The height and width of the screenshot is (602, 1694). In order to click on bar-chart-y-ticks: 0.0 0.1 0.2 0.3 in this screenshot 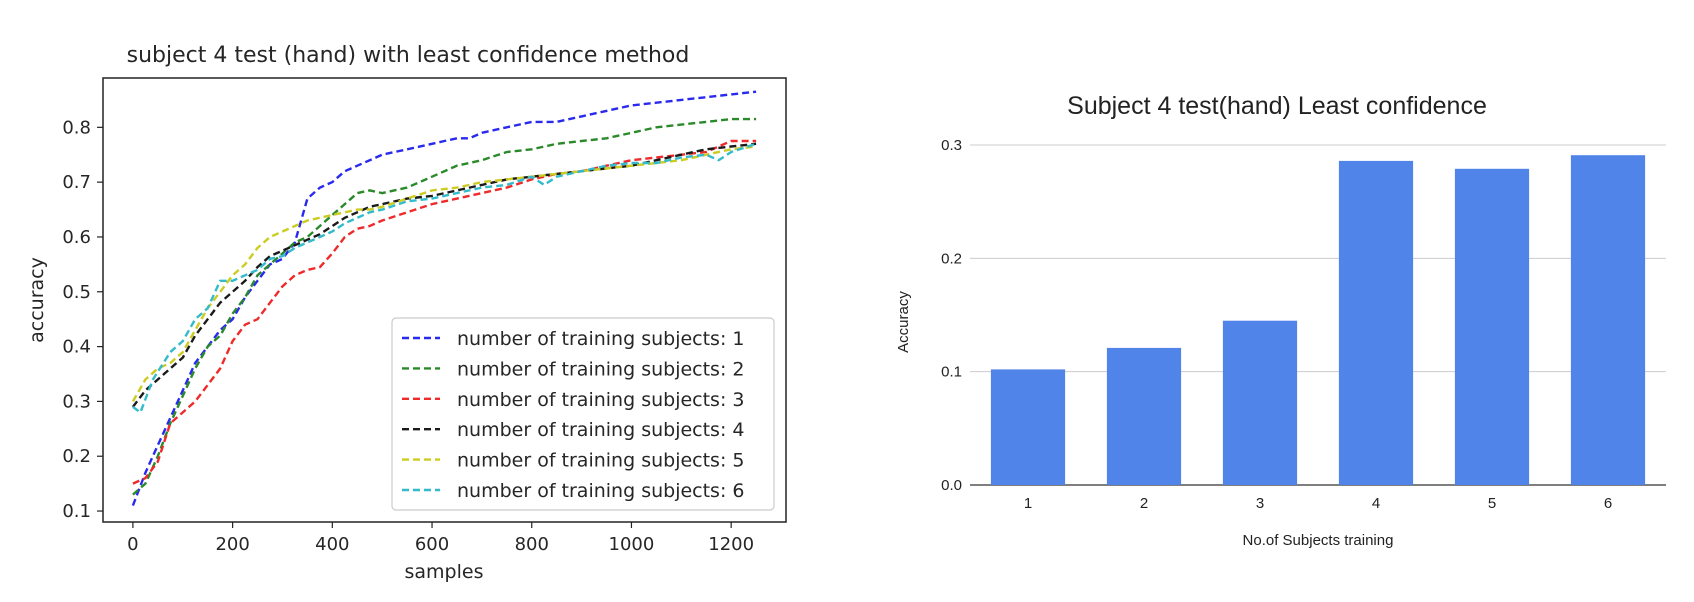, I will do `click(951, 315)`.